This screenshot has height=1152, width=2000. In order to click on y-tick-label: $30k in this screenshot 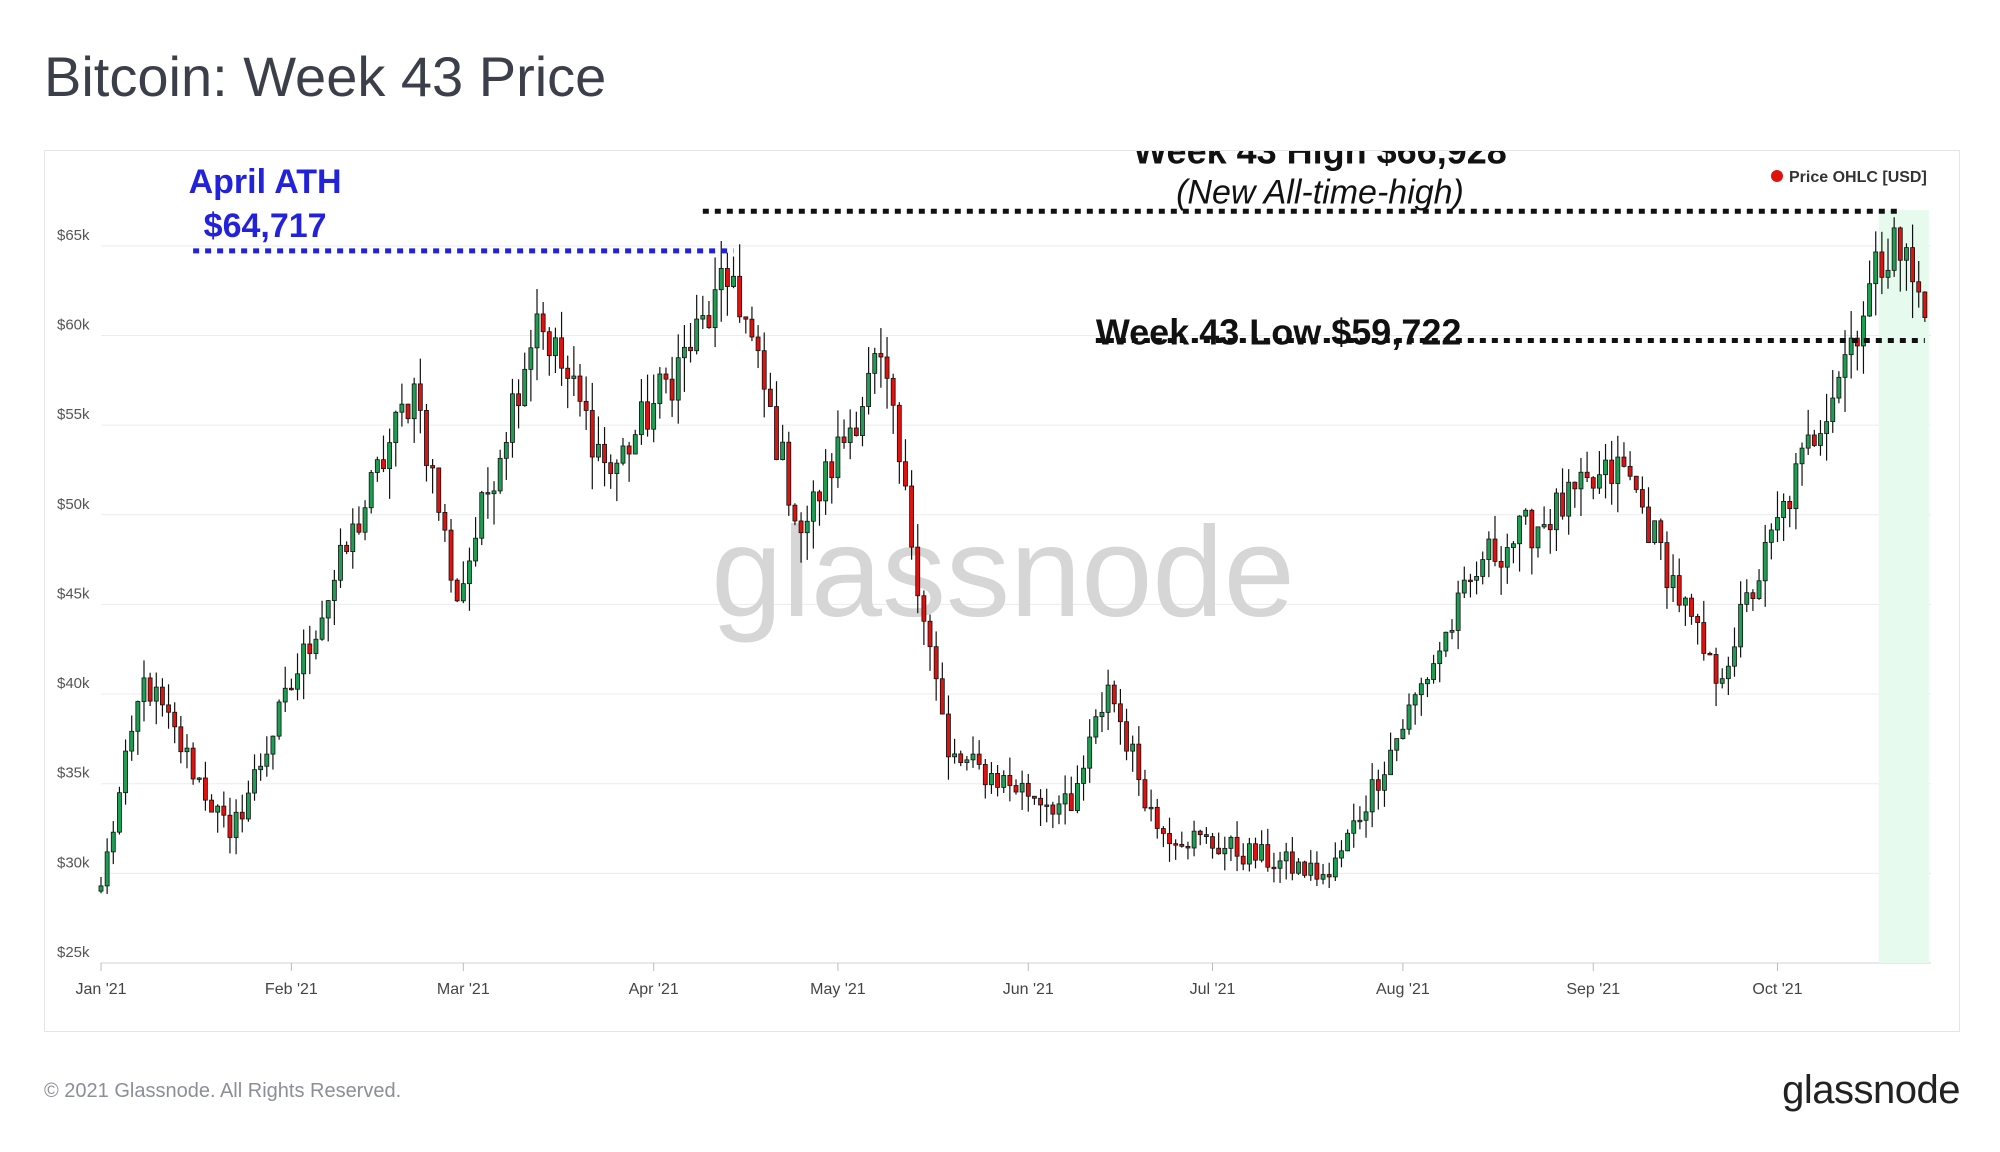, I will do `click(73, 862)`.